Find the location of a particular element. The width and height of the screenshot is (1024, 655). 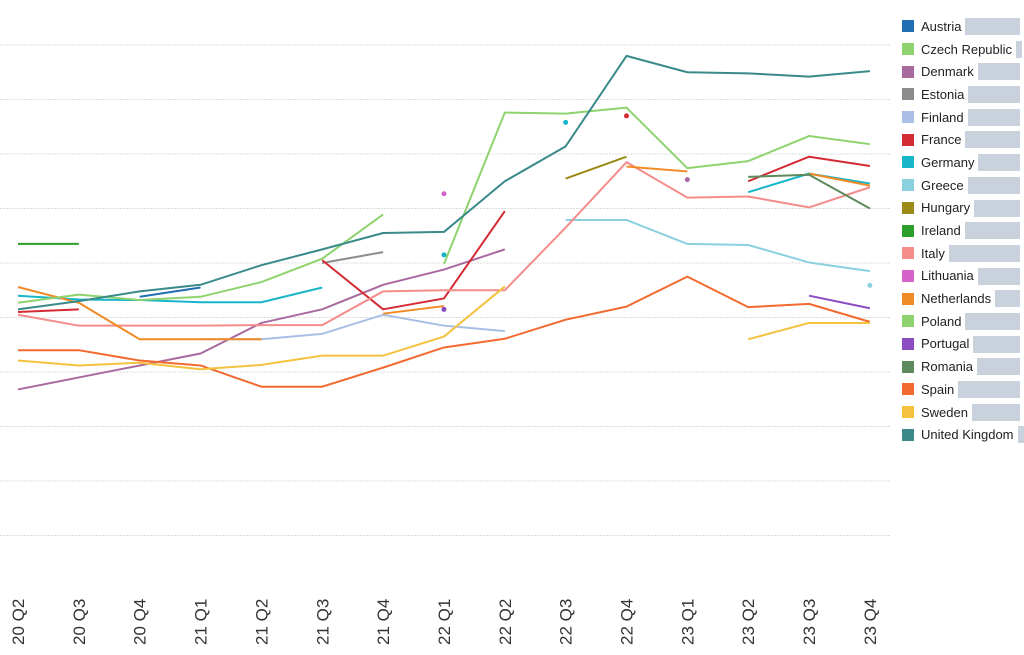

legend-item: Netherlands is located at coordinates (963, 298).